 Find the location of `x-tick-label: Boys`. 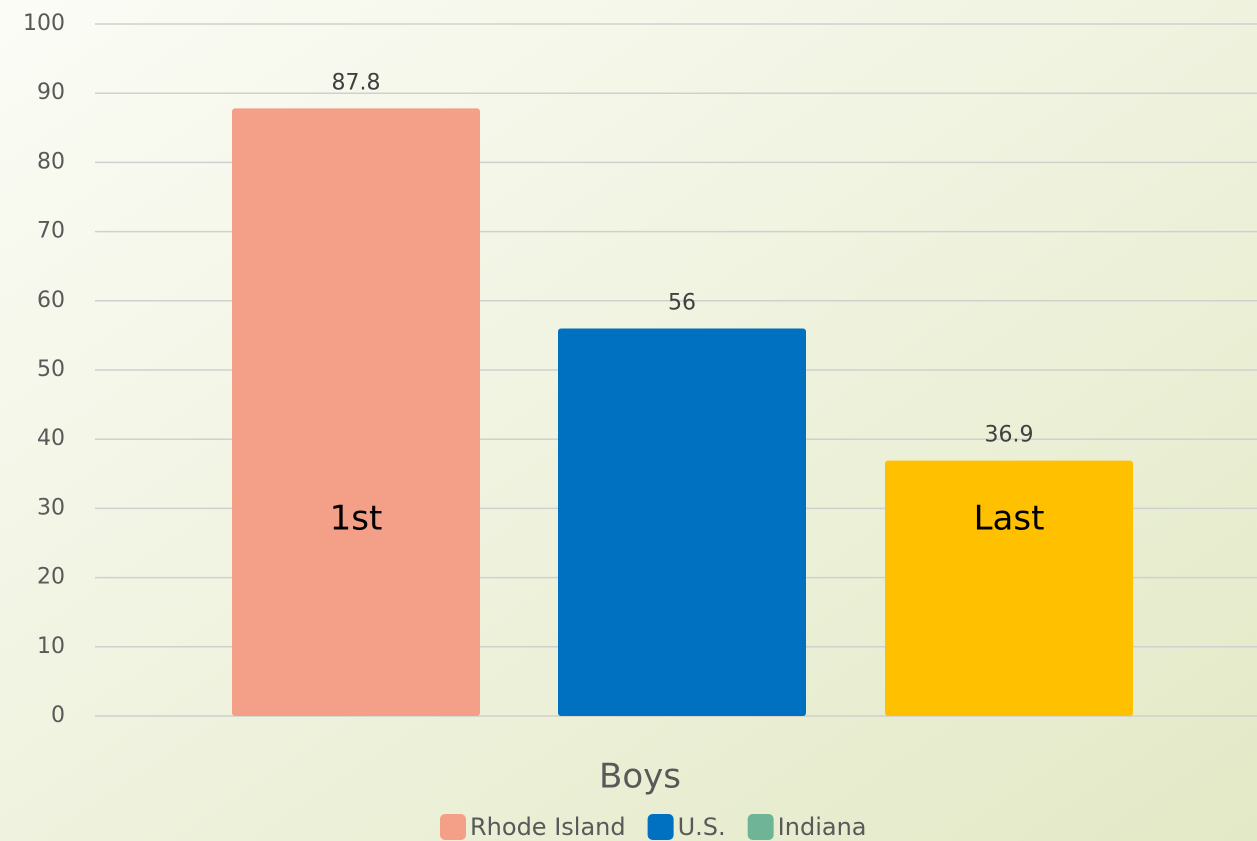

x-tick-label: Boys is located at coordinates (640, 777).